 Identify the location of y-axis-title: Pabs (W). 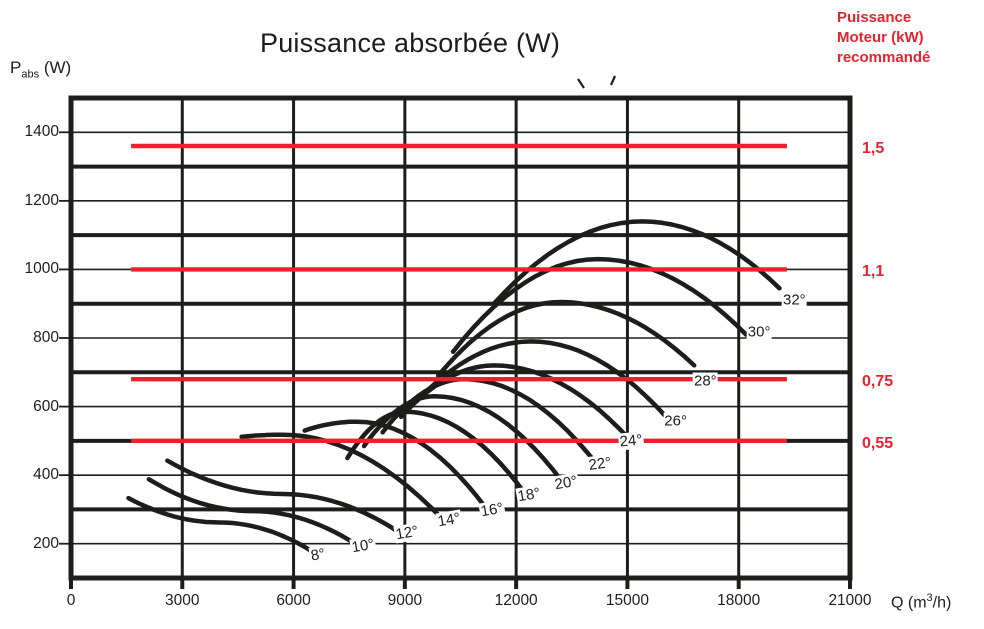
(40, 69).